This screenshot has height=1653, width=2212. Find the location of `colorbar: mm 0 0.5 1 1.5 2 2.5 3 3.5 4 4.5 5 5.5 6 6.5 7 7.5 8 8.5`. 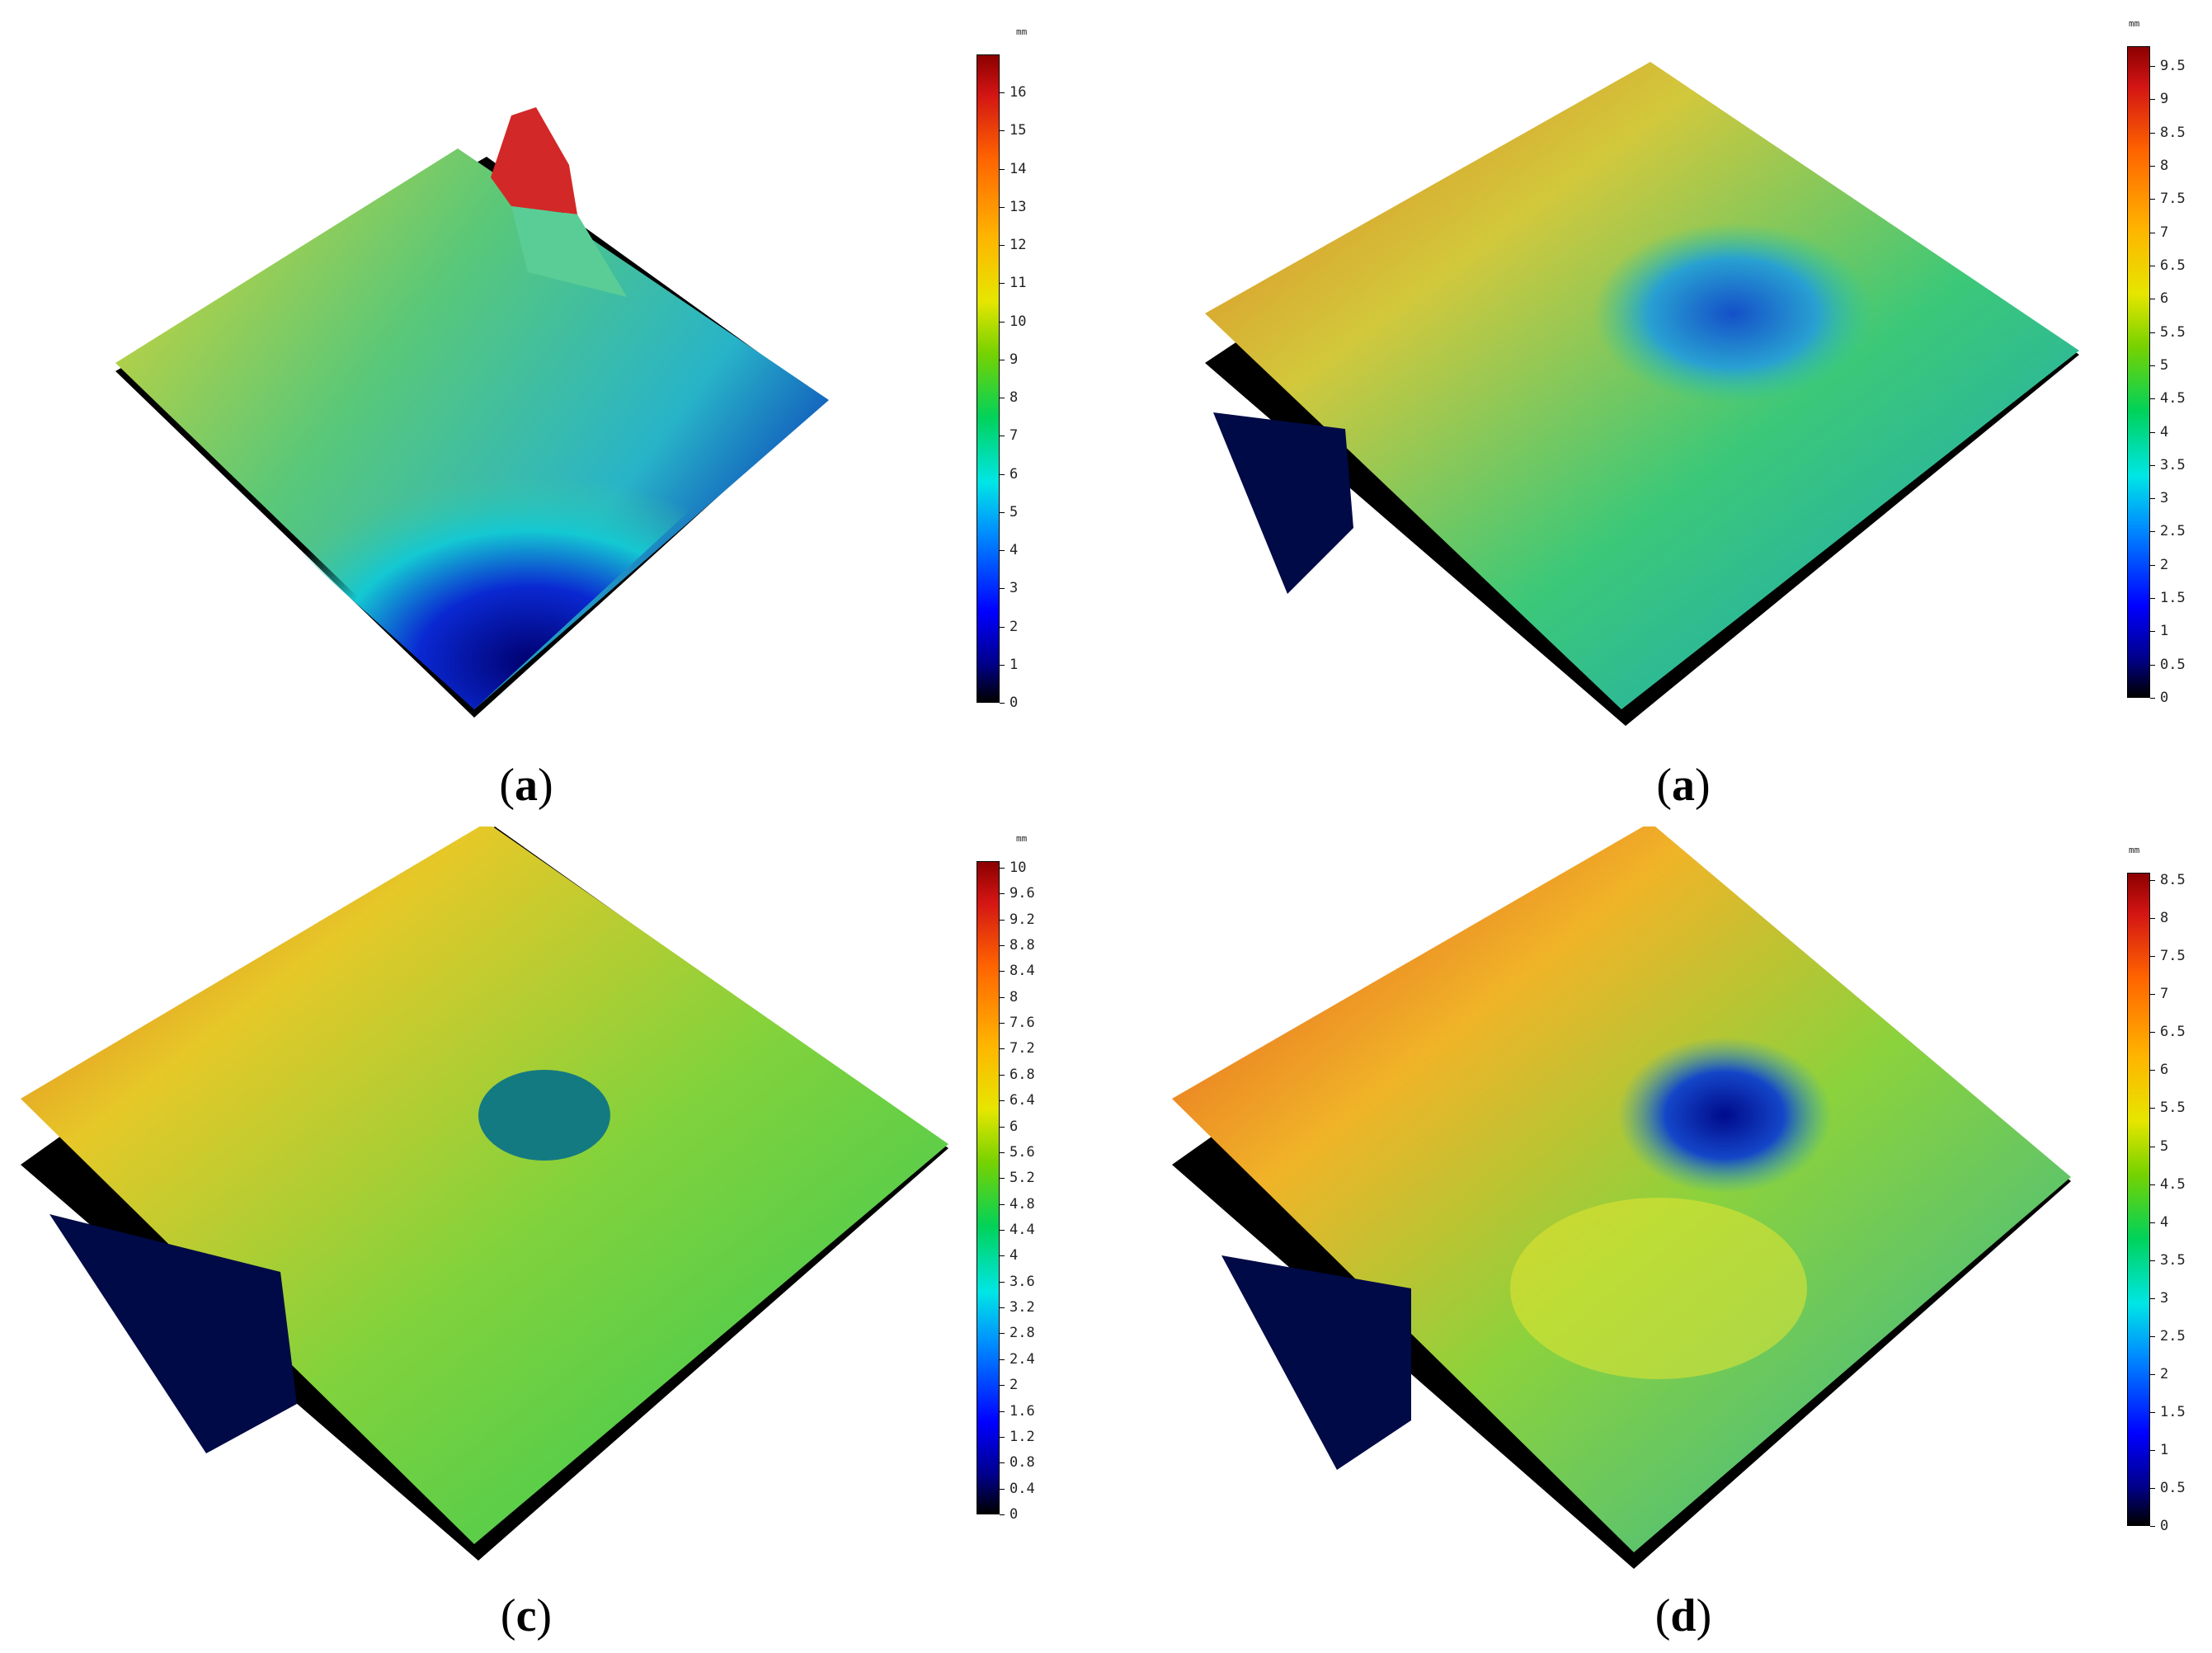

colorbar: mm 0 0.5 1 1.5 2 2.5 3 3.5 4 4.5 5 5.5 6 6.5 7 7.5 8 8.5 is located at coordinates (2168, 1190).